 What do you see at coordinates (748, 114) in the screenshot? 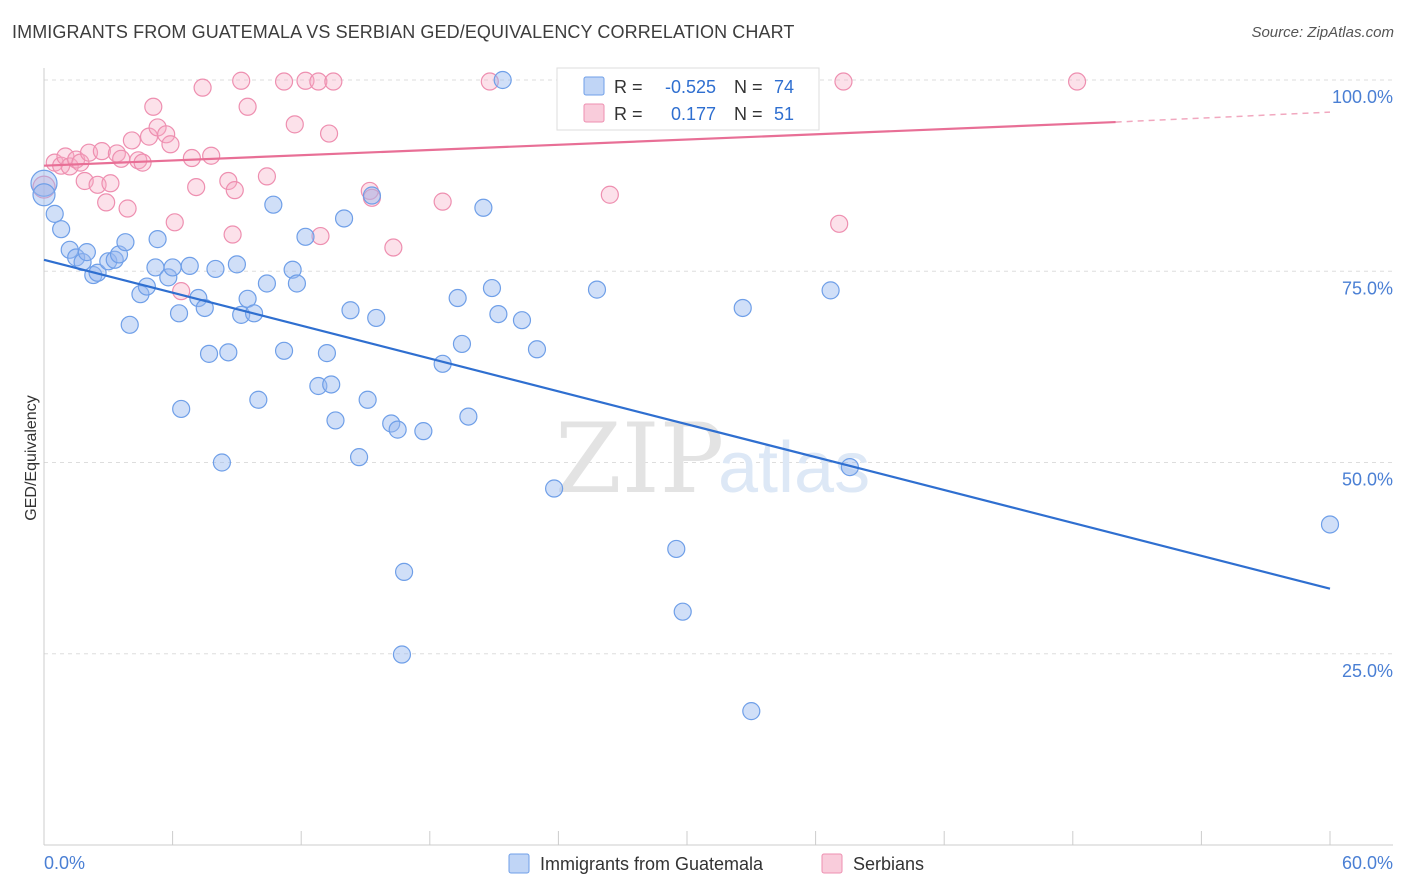
I see `stats-n-label-2: N =` at bounding box center [748, 114].